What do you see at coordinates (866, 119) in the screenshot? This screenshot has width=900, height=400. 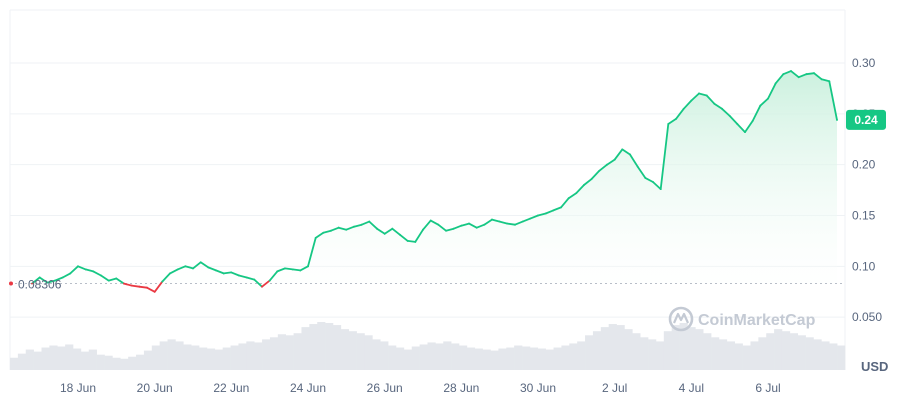 I see `current-price-badge: 0.24` at bounding box center [866, 119].